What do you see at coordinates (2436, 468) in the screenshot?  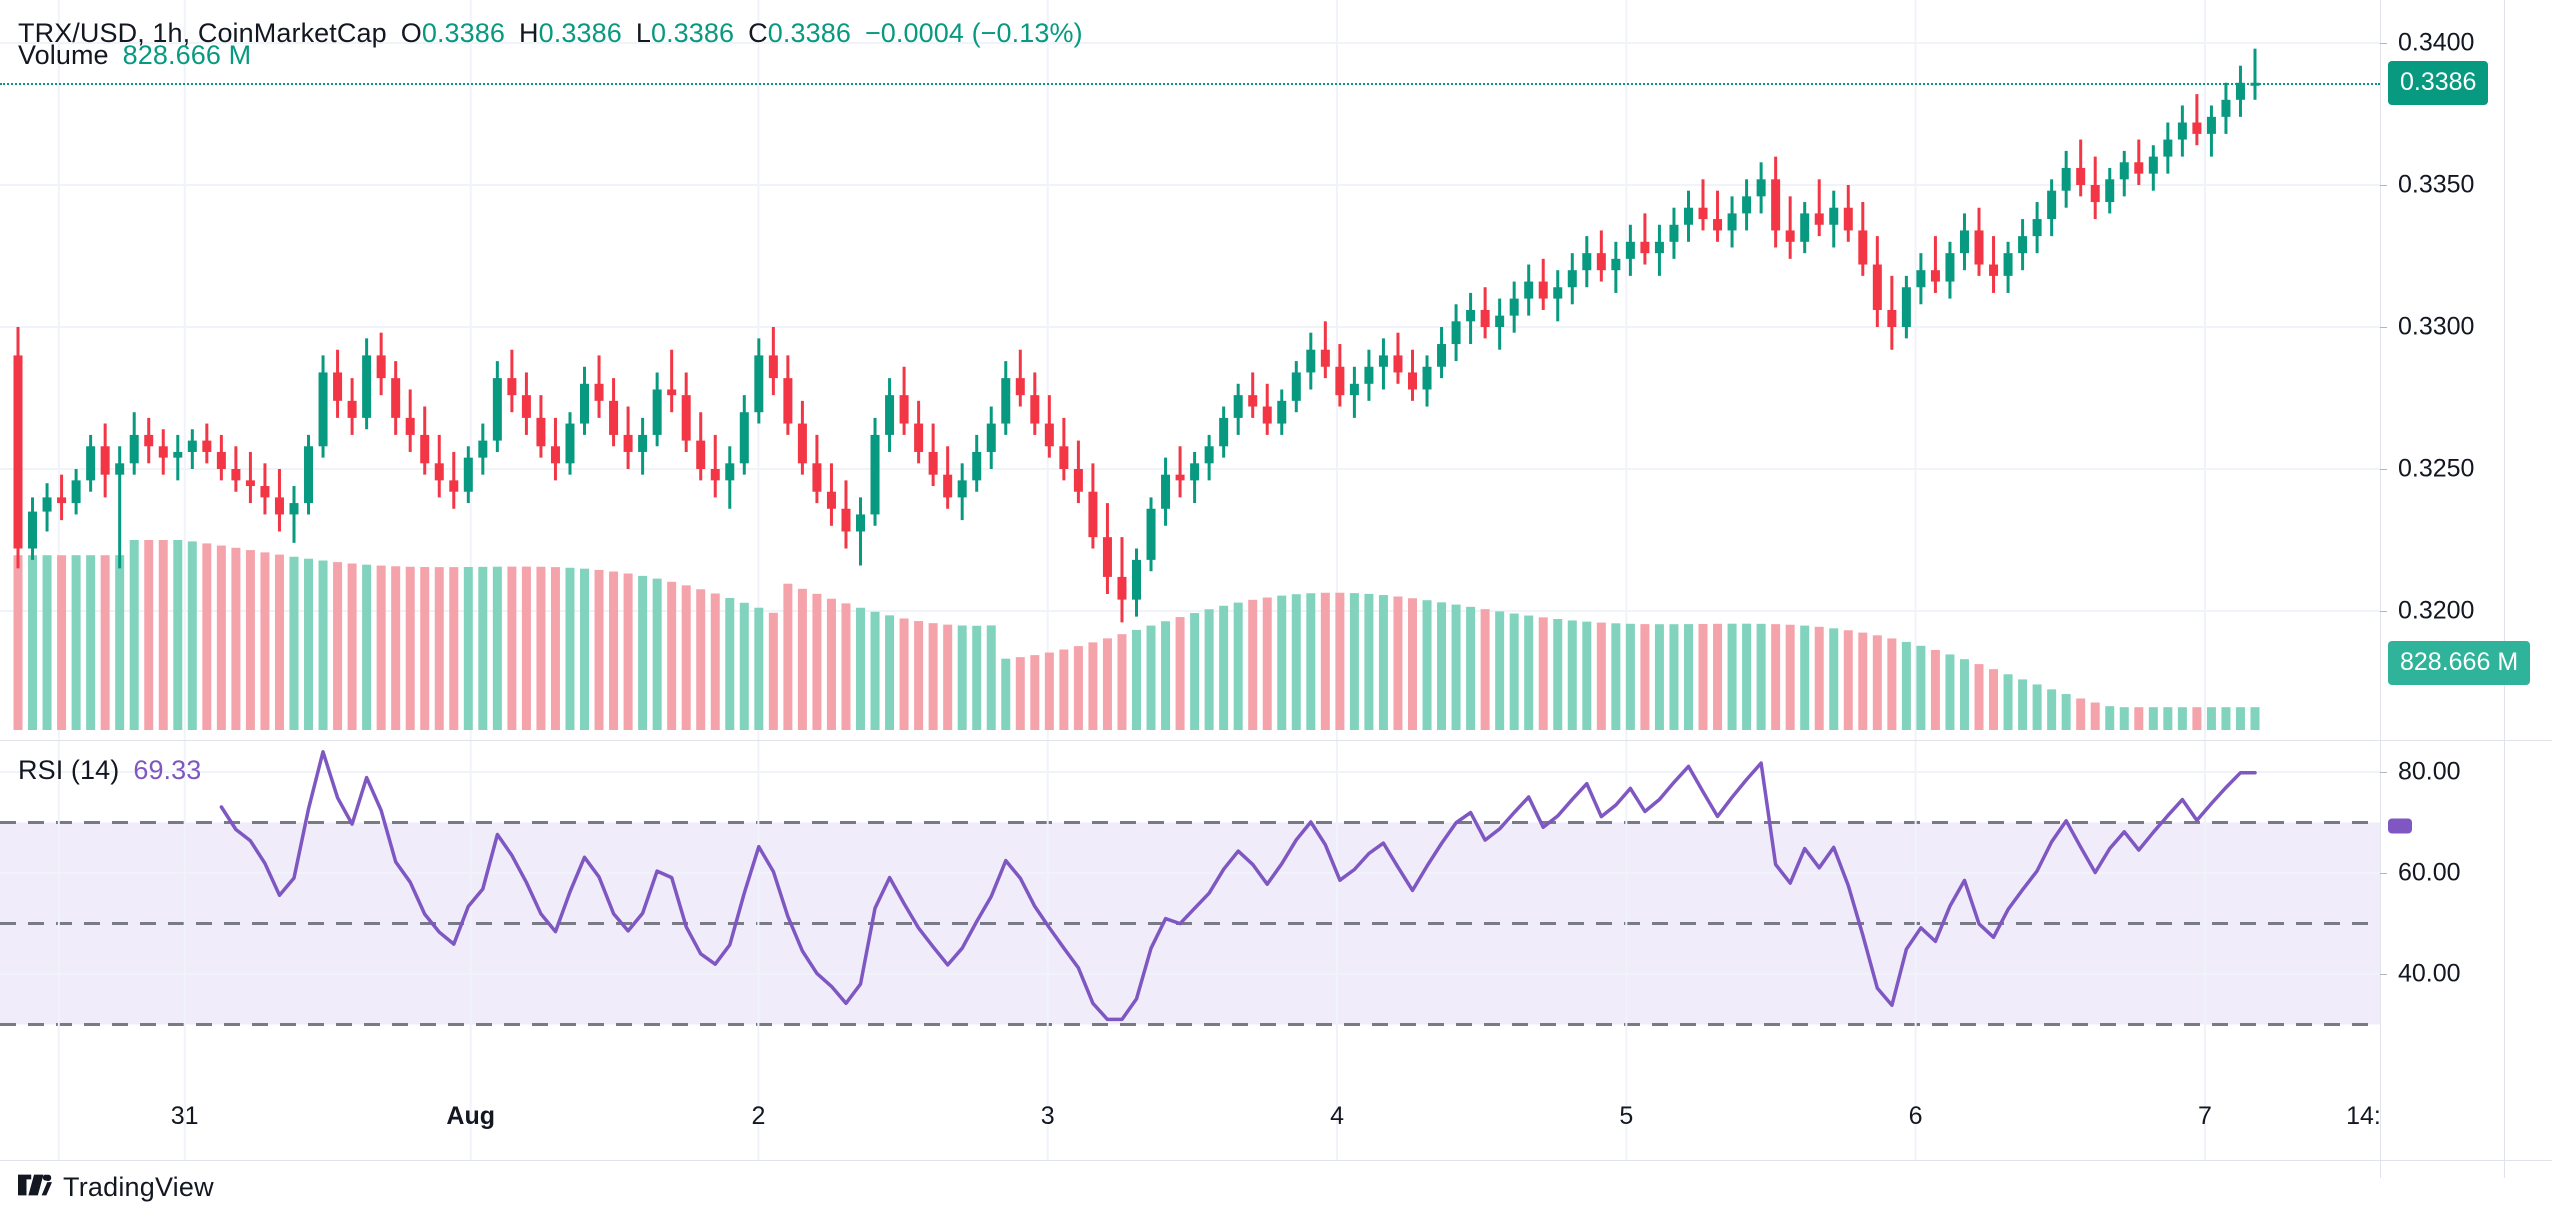 I see `price-tick-label: 0.3250` at bounding box center [2436, 468].